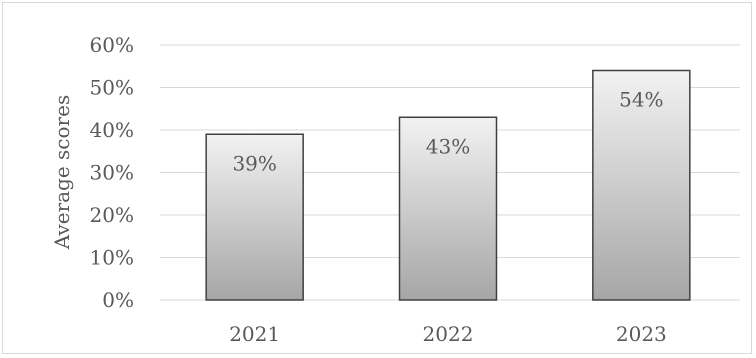  What do you see at coordinates (112, 215) in the screenshot?
I see `y-tick-label: 20%` at bounding box center [112, 215].